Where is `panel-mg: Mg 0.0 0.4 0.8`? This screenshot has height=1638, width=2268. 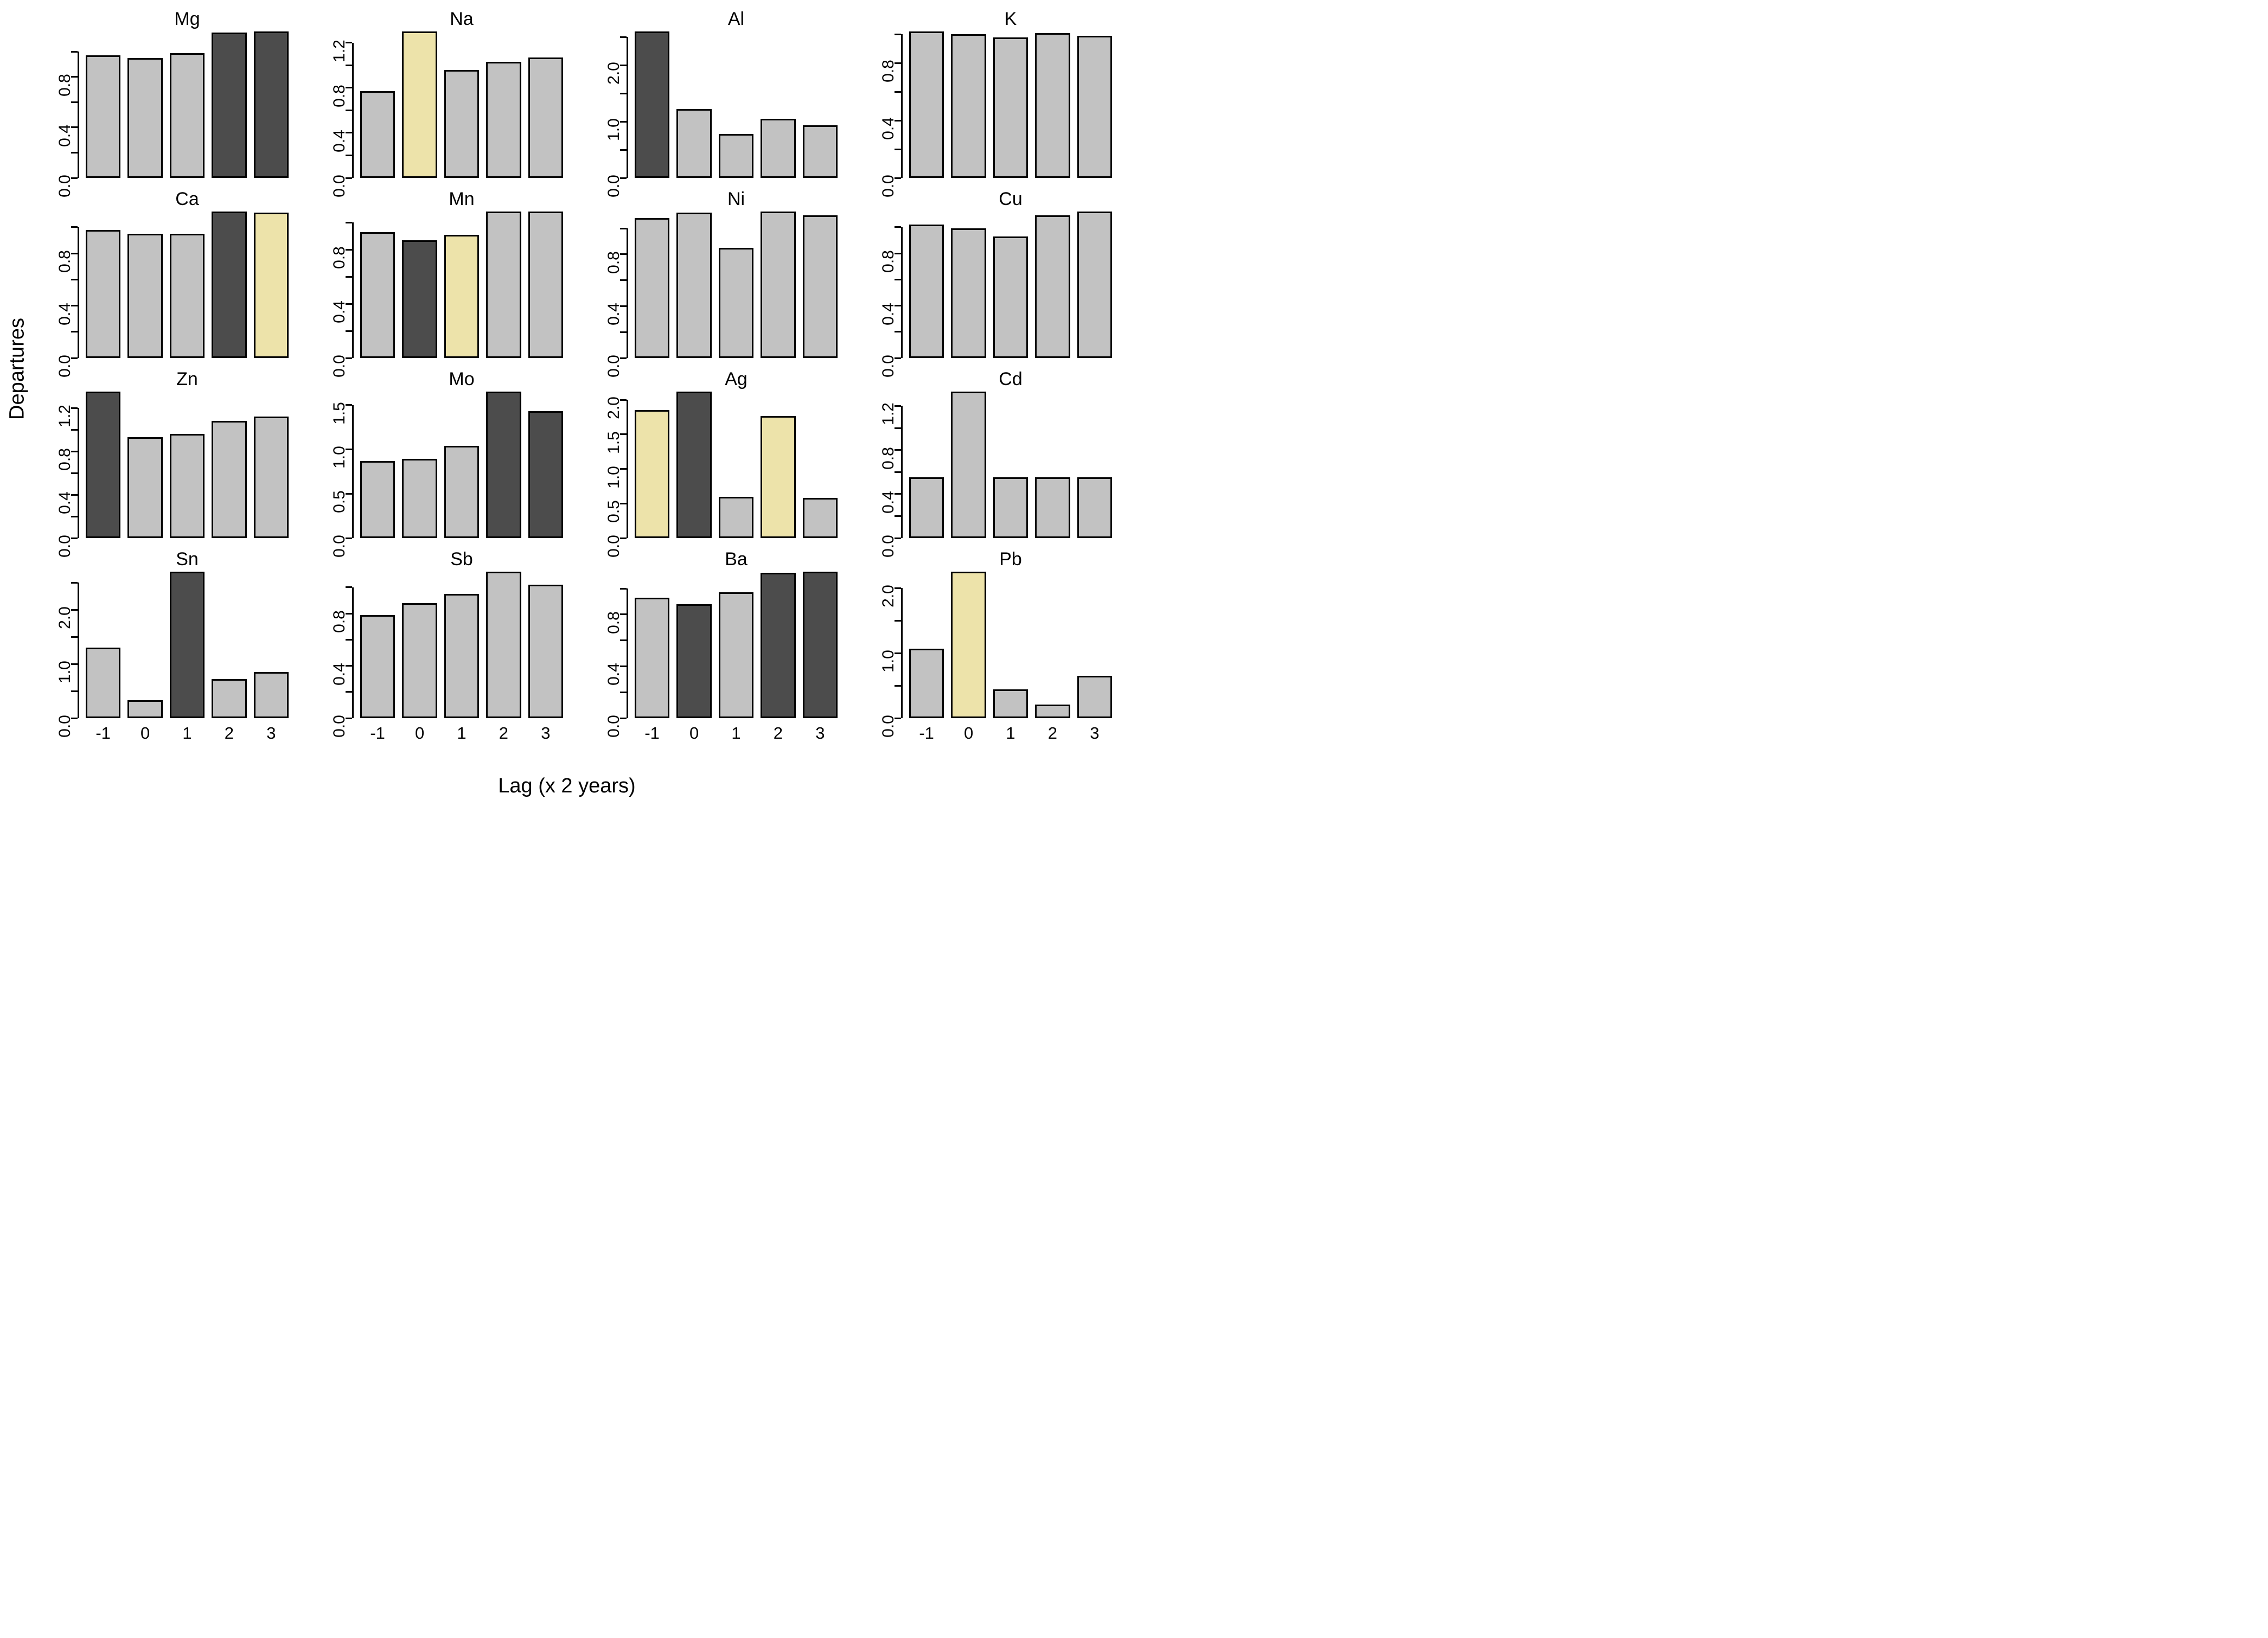
panel-mg: Mg 0.0 0.4 0.8 is located at coordinates (170, 100).